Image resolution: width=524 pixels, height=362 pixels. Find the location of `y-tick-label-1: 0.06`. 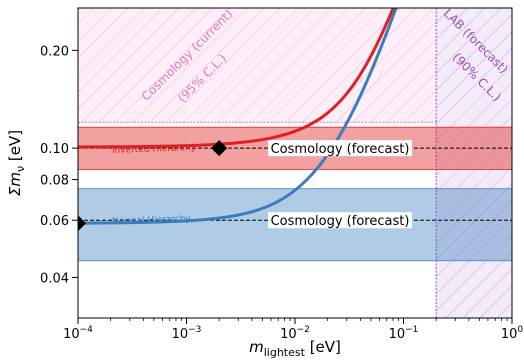

y-tick-label-1: 0.06 is located at coordinates (54, 221).